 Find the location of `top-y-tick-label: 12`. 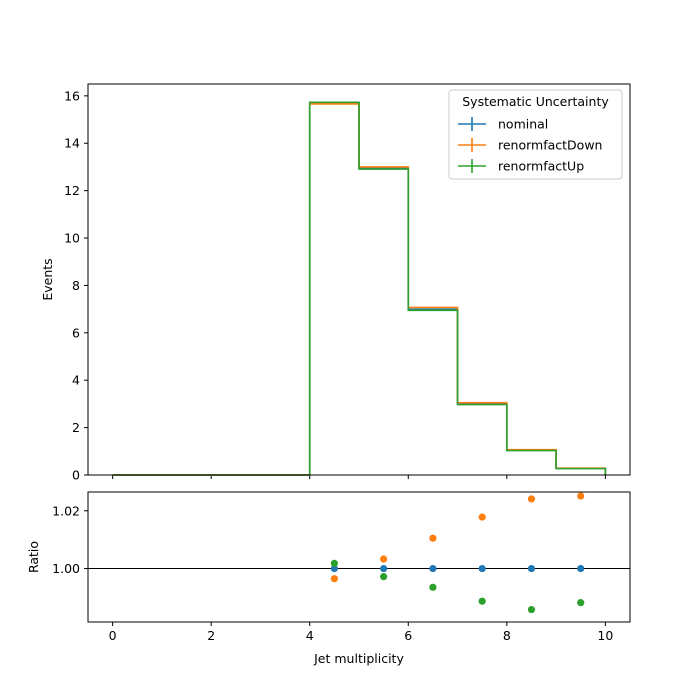

top-y-tick-label: 12 is located at coordinates (72, 190).